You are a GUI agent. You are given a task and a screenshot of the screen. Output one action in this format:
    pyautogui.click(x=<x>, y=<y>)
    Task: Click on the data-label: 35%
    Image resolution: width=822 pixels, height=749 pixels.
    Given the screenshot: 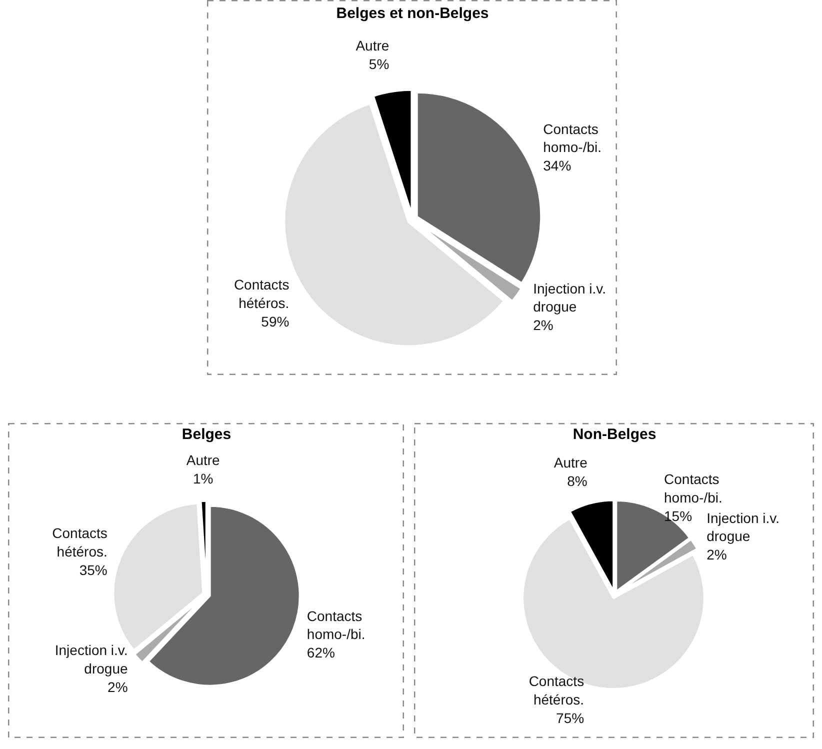 What is the action you would take?
    pyautogui.click(x=93, y=570)
    